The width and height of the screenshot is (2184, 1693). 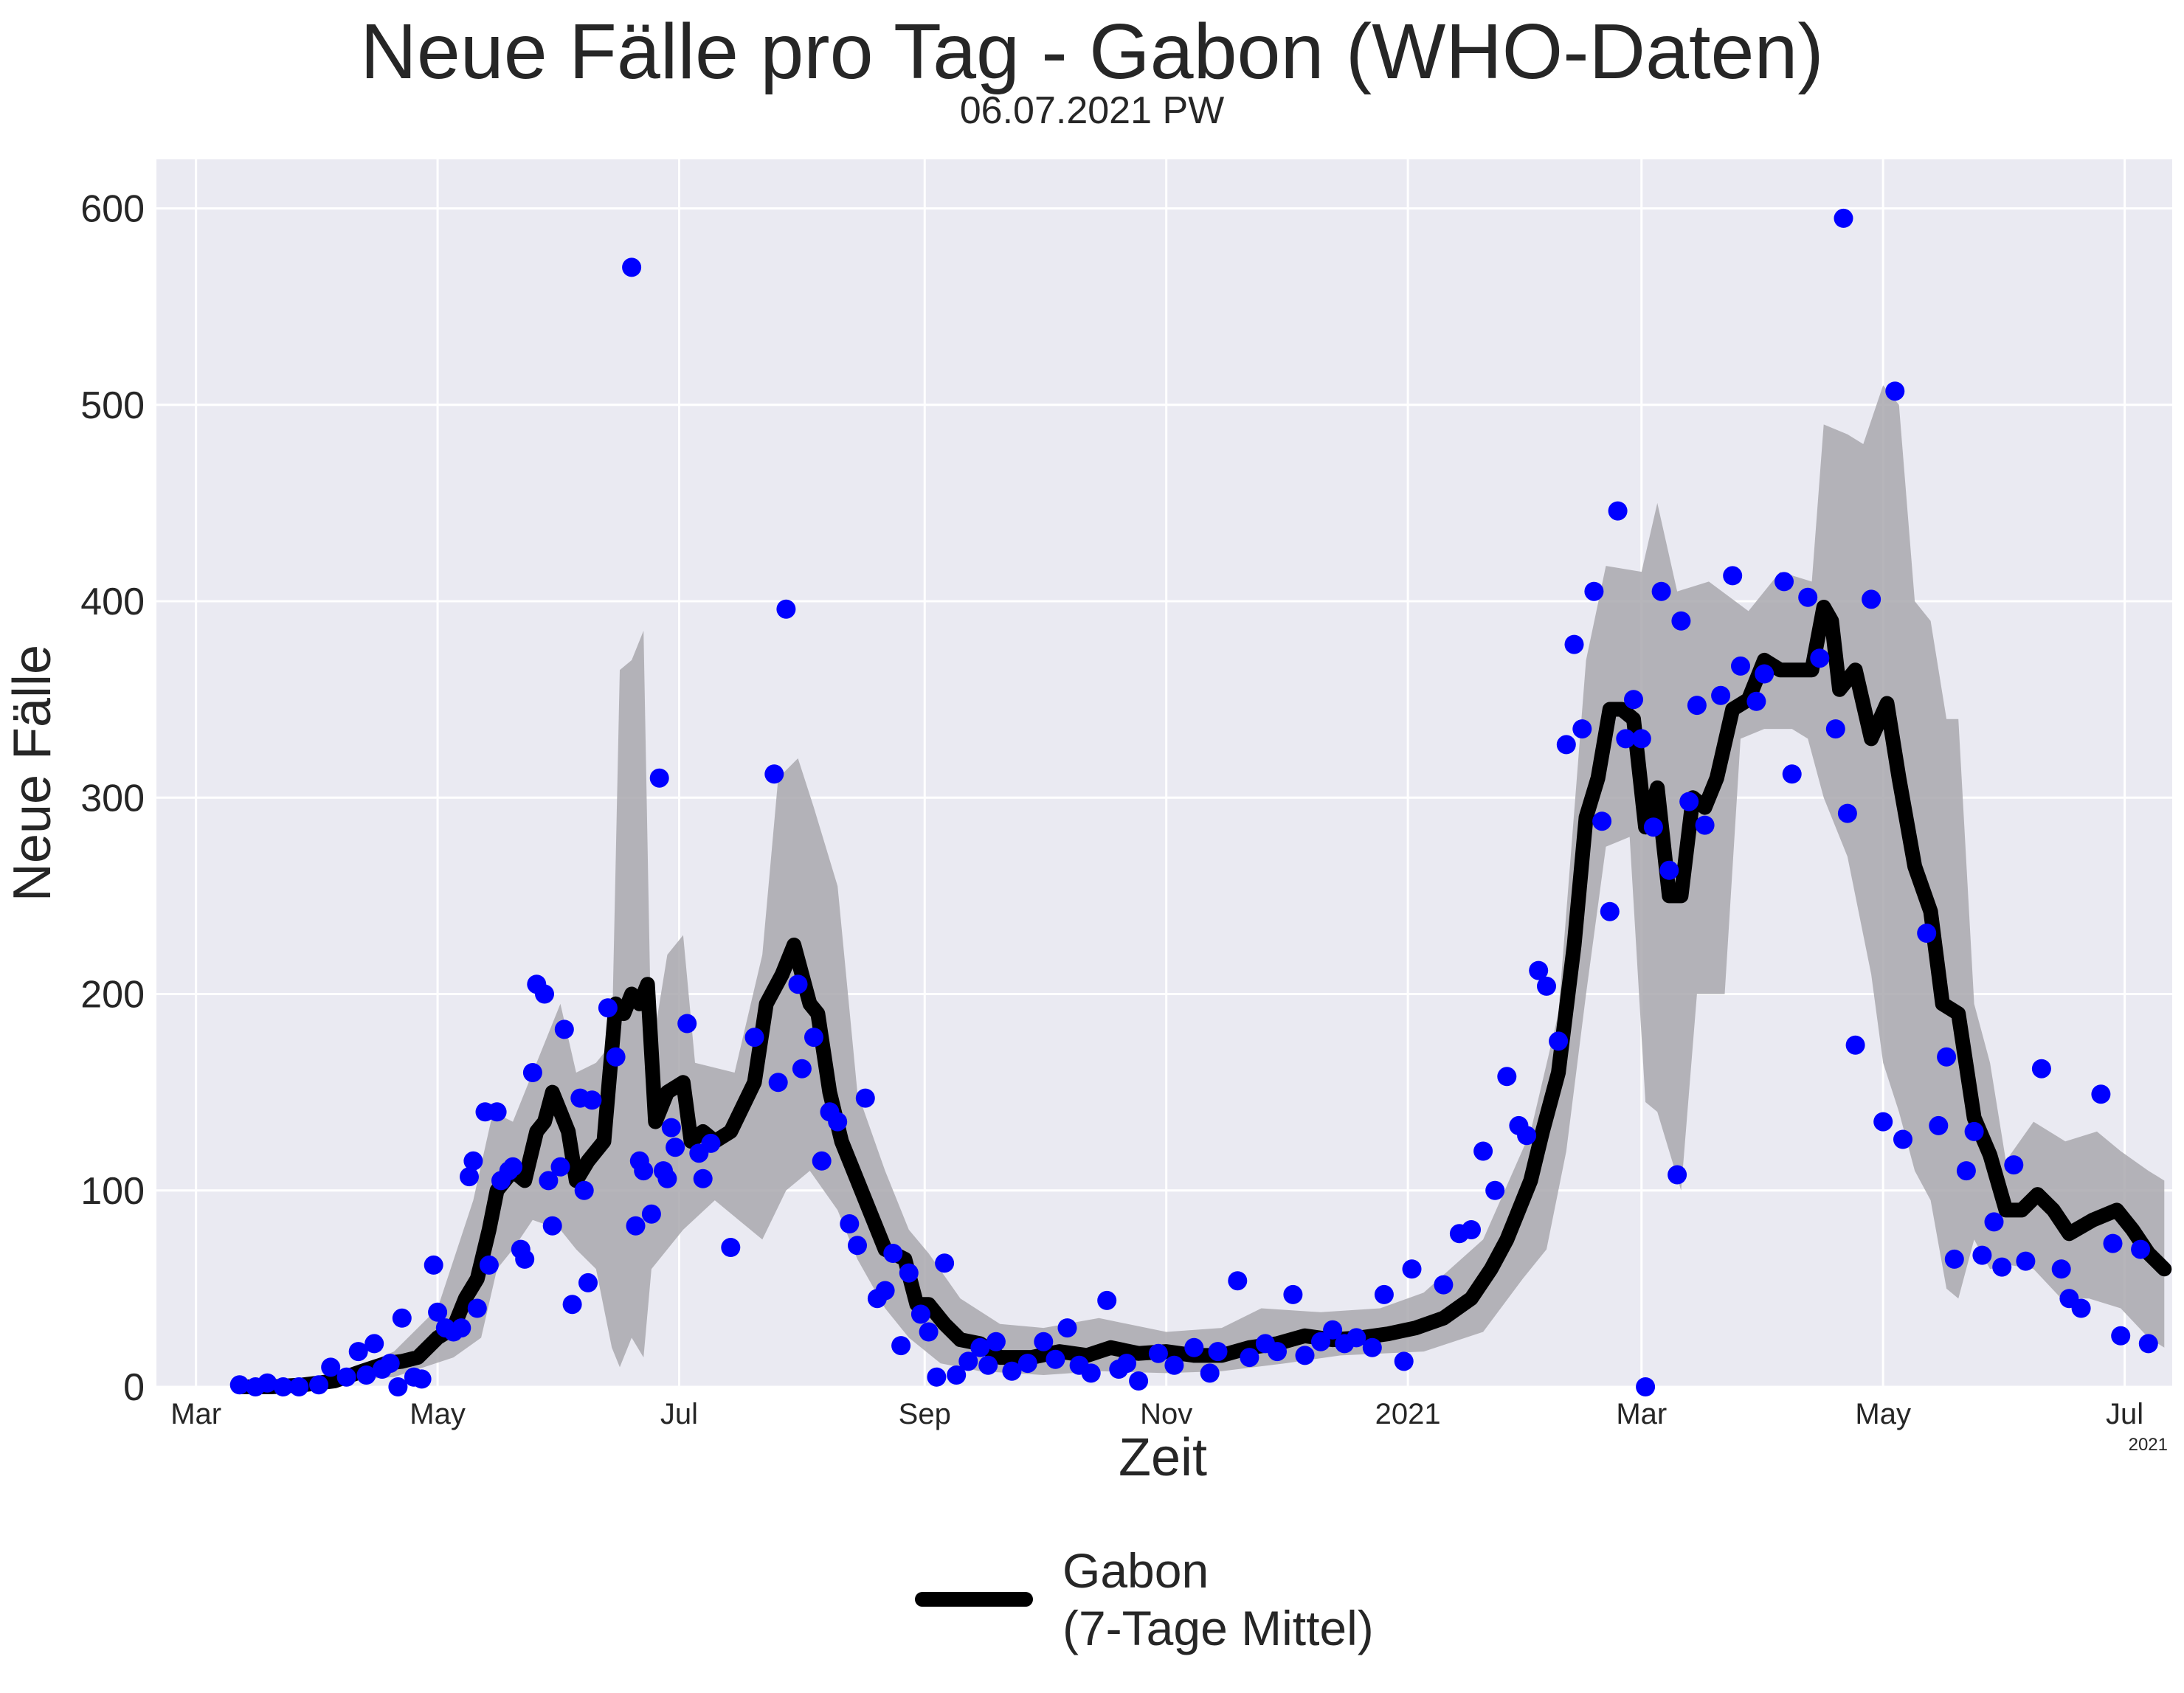 What do you see at coordinates (112, 602) in the screenshot?
I see `y-tick-label: 400` at bounding box center [112, 602].